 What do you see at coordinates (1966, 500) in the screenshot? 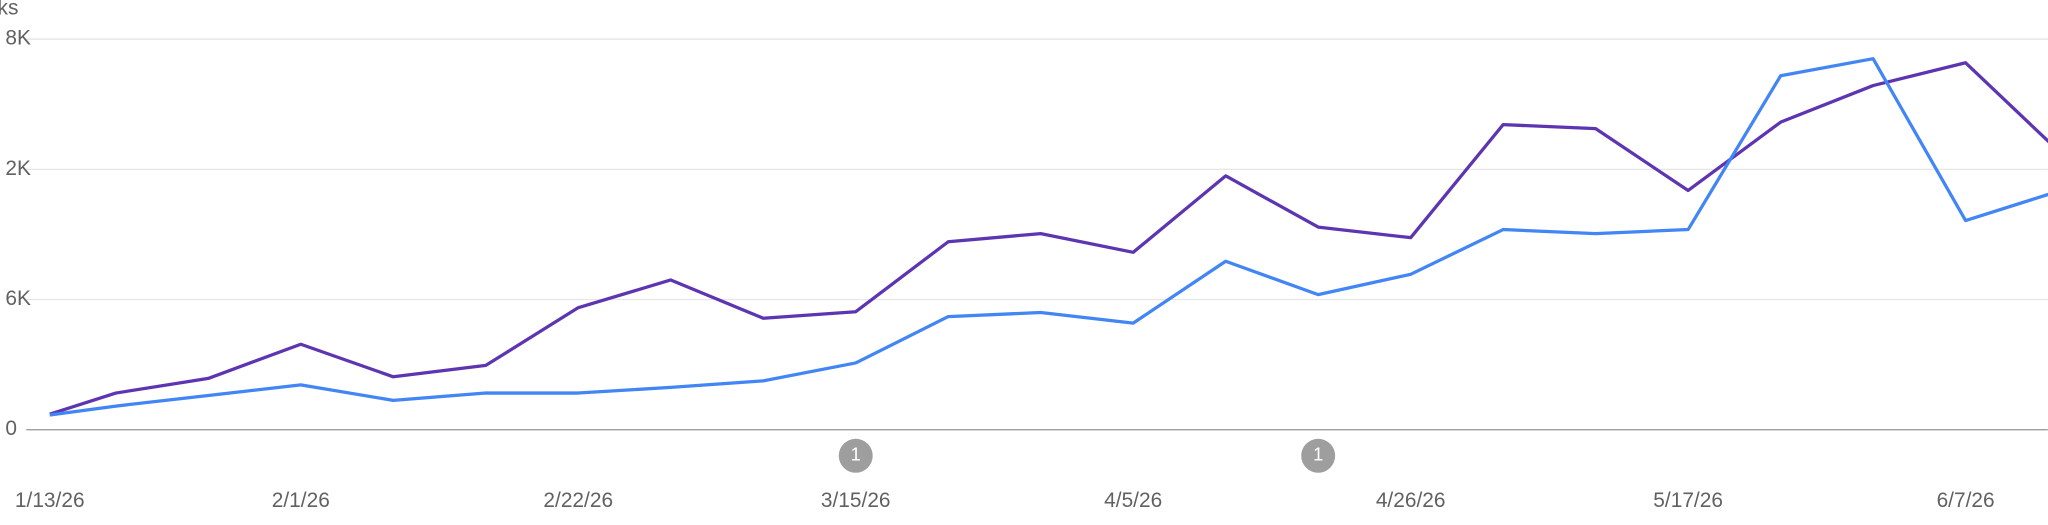
I see `x-tick-label: 6/7/26` at bounding box center [1966, 500].